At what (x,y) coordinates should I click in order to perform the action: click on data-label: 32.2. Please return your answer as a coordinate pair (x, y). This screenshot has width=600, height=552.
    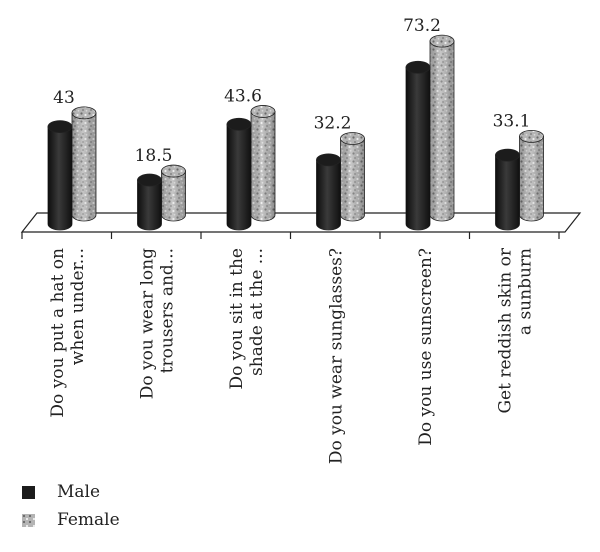
    Looking at the image, I should click on (333, 124).